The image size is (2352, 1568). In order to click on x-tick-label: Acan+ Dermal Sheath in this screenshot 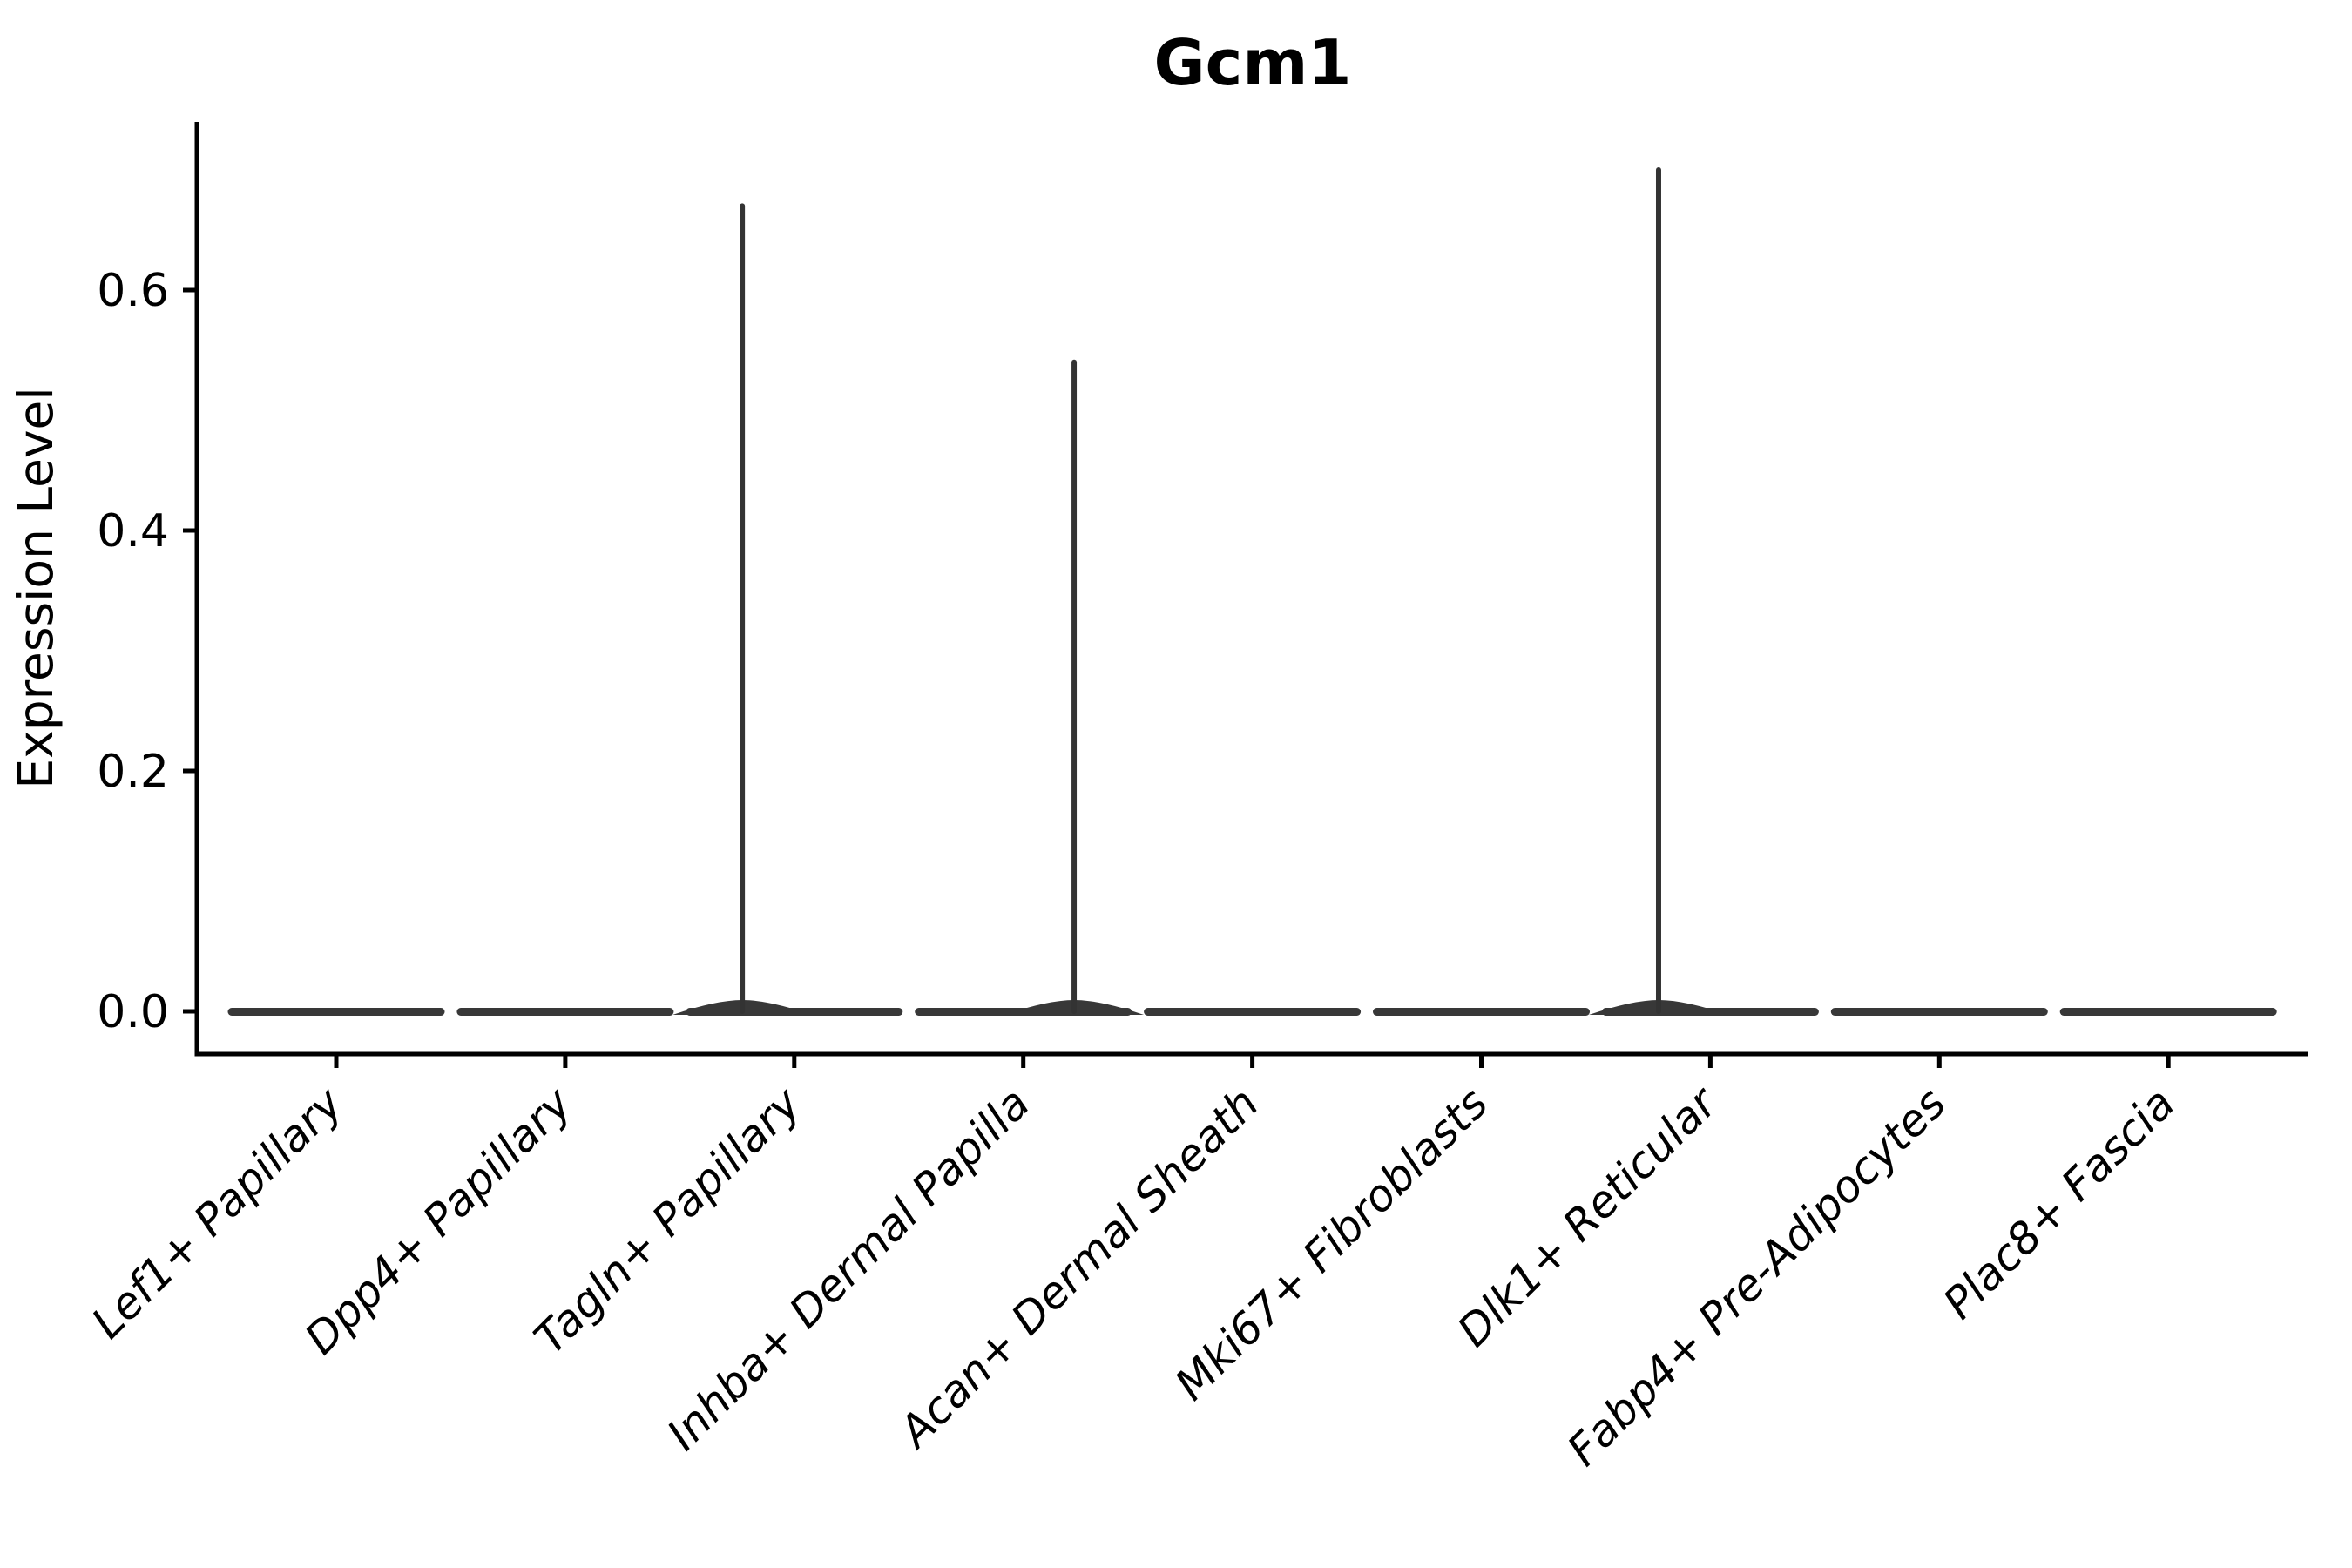, I will do `click(1078, 1268)`.